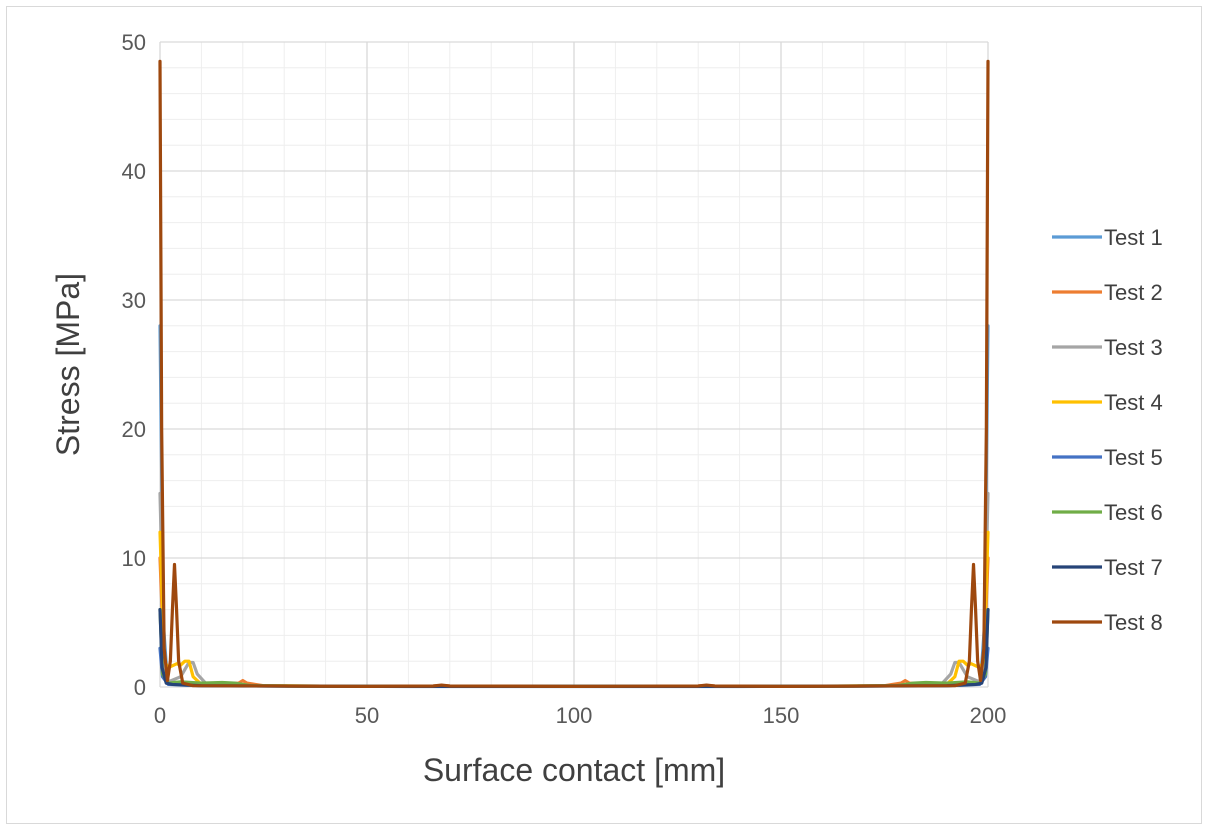 The image size is (1211, 834). Describe the element at coordinates (1133, 567) in the screenshot. I see `legend-label: Test 7` at that location.